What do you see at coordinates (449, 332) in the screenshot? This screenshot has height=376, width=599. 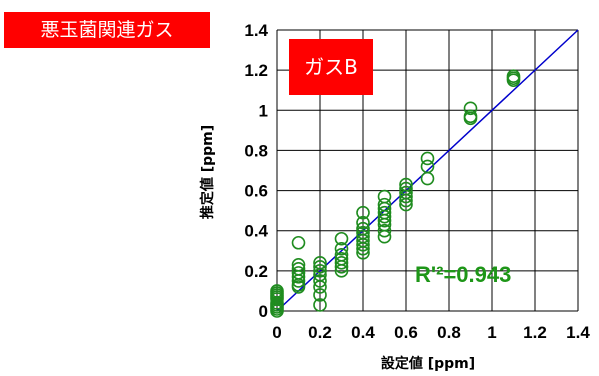 I see `x-tick-label: 0.8` at bounding box center [449, 332].